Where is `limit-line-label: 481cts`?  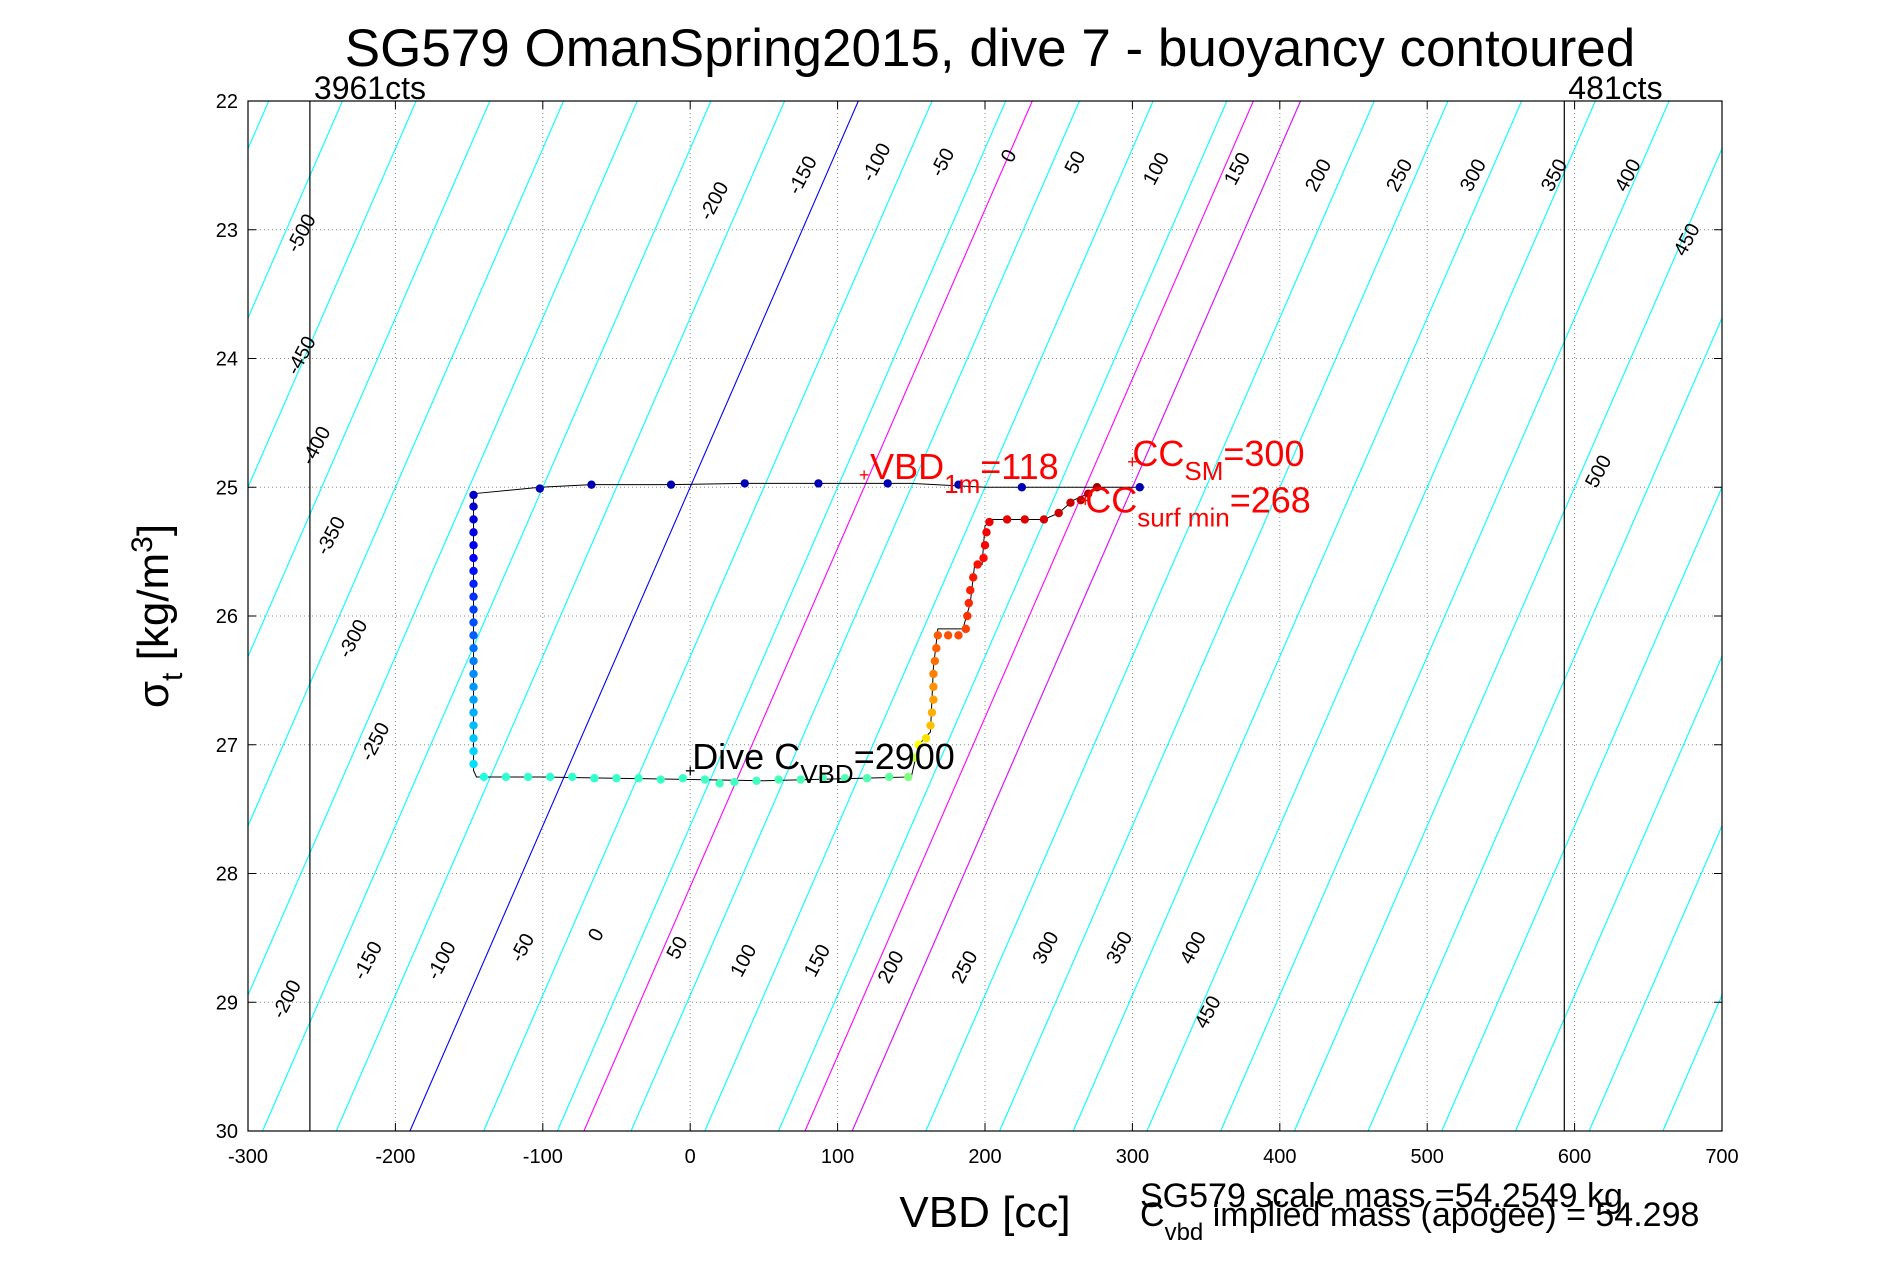 limit-line-label: 481cts is located at coordinates (1615, 88).